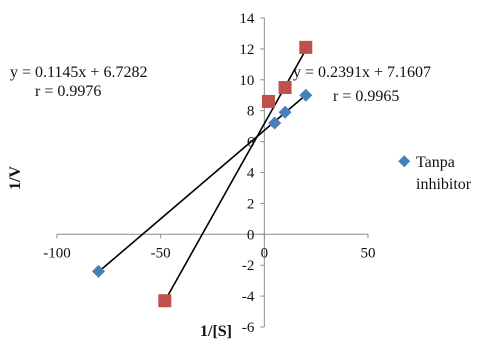  Describe the element at coordinates (246, 50) in the screenshot. I see `y-tick-label: 12` at that location.